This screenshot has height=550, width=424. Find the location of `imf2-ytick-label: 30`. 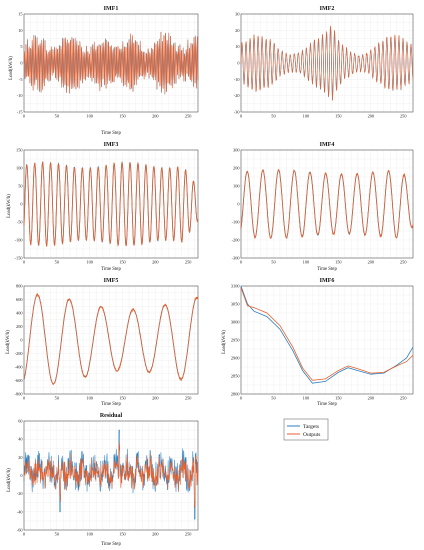

imf2-ytick-label: 30 is located at coordinates (237, 14).